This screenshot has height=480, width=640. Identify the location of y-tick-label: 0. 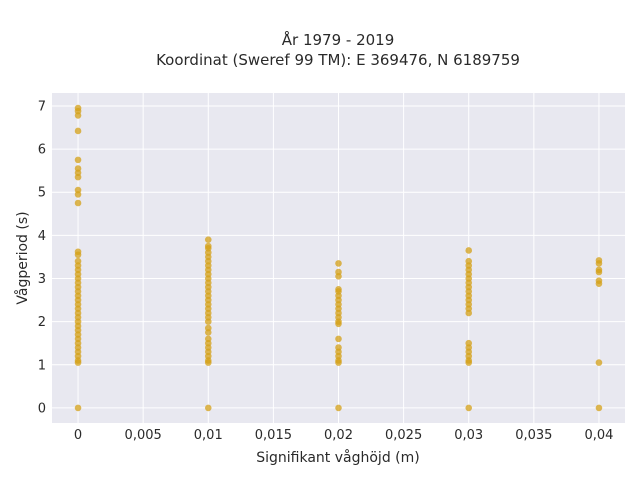
(42, 408).